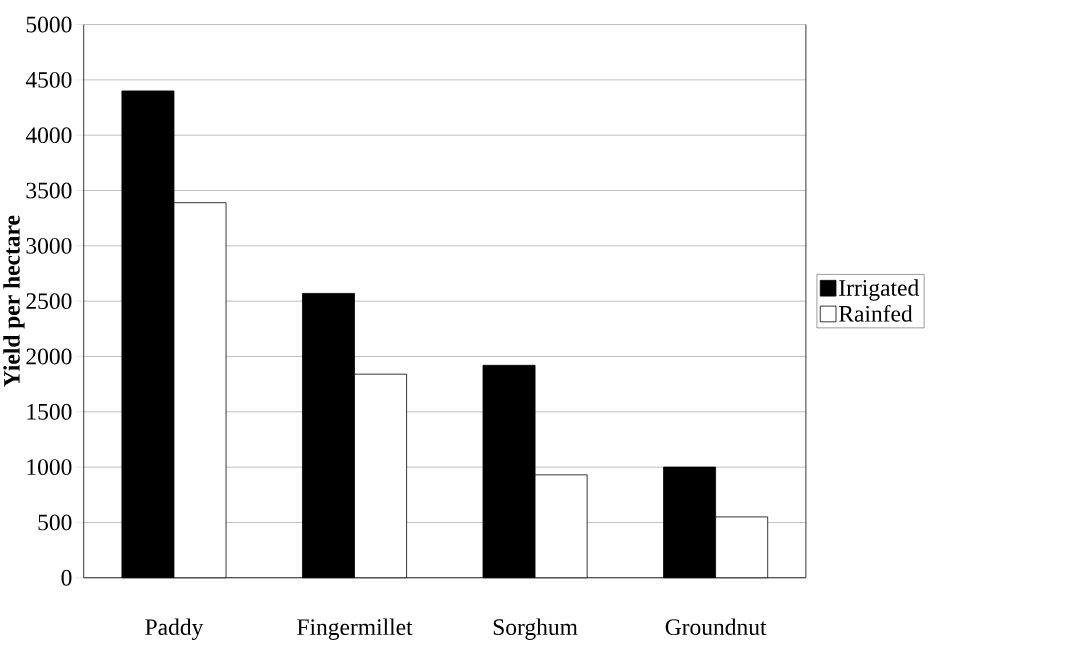 The height and width of the screenshot is (650, 1074). Describe the element at coordinates (535, 629) in the screenshot. I see `x-tick-label: Sorghum` at that location.